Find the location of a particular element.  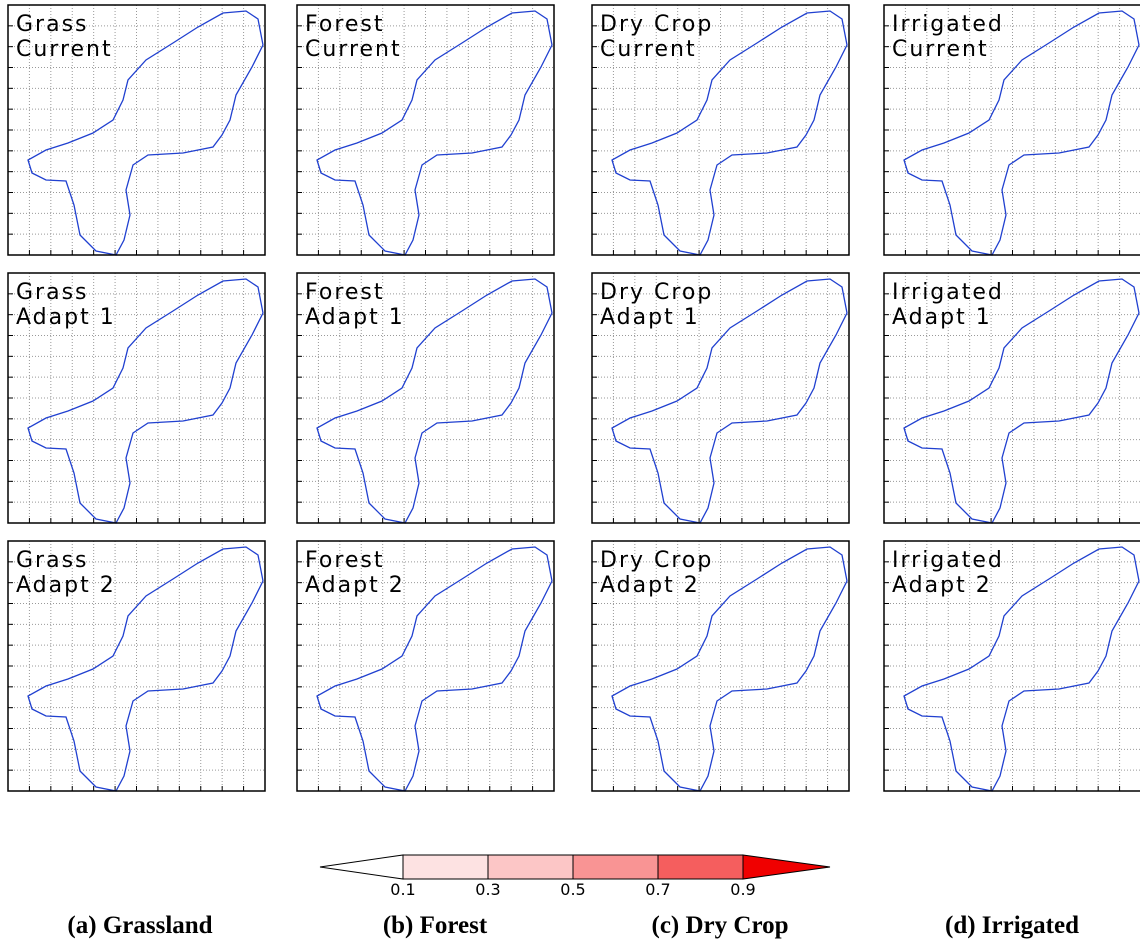

caption: (c) Dry Crop is located at coordinates (720, 925).